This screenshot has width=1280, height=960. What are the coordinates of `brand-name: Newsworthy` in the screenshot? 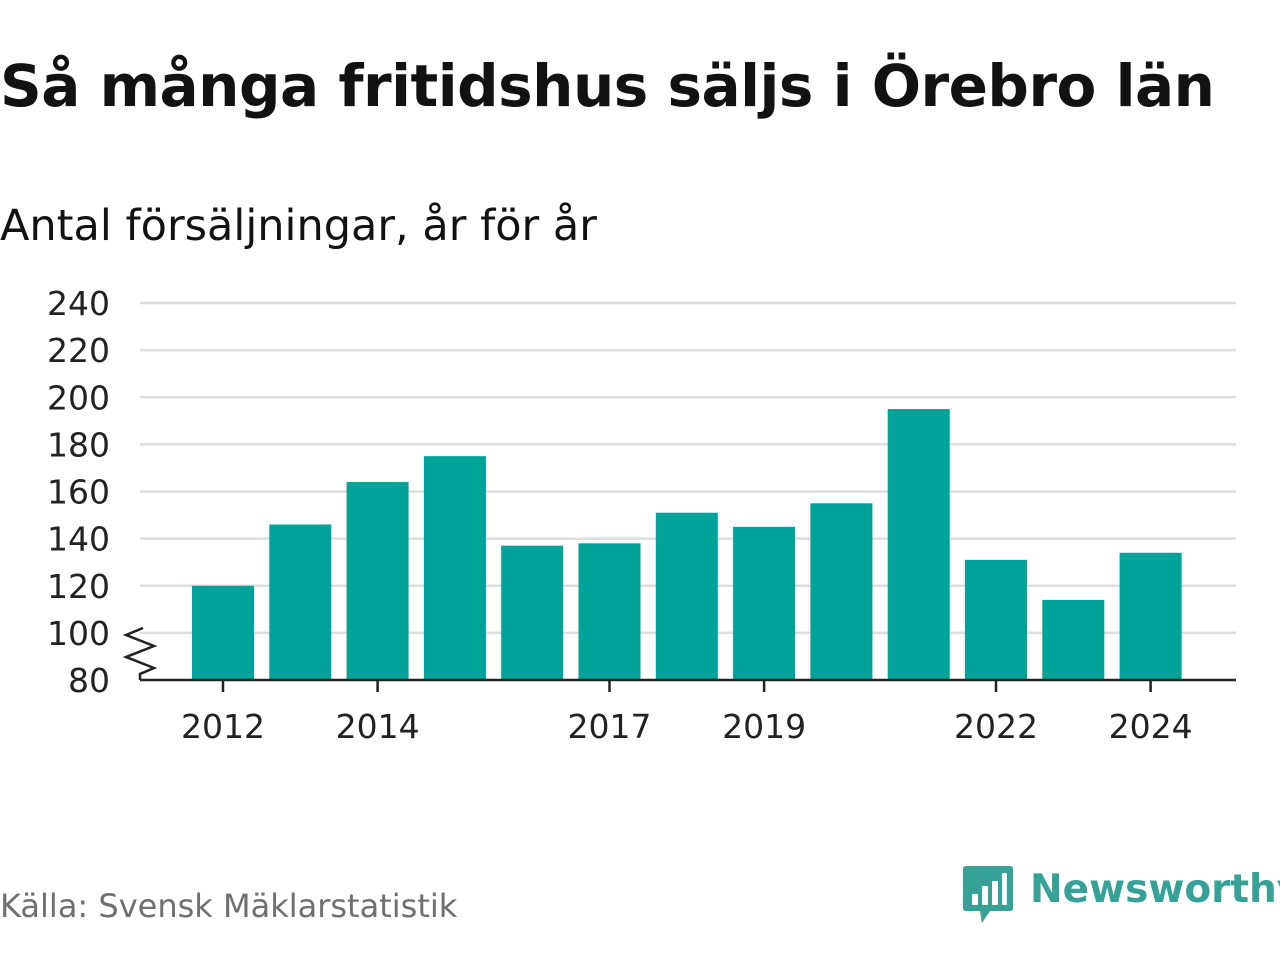 It's located at (1155, 889).